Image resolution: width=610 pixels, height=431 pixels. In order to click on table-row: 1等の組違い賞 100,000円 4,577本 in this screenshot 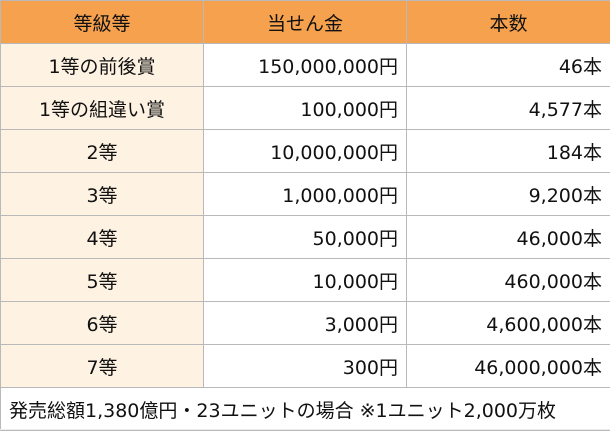, I will do `click(305, 108)`.